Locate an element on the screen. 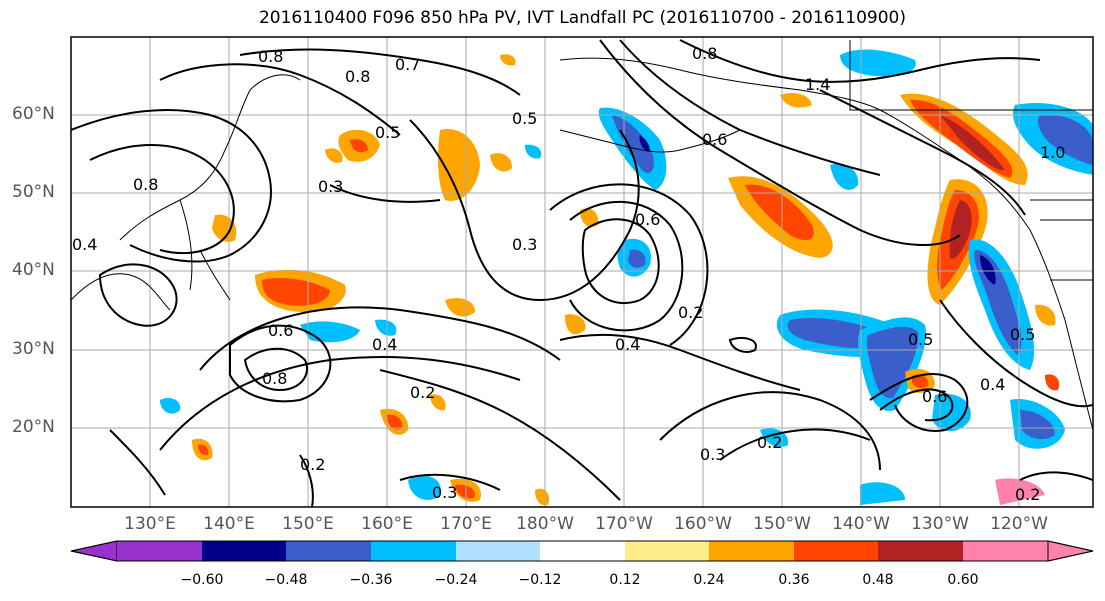 The width and height of the screenshot is (1105, 601). lon-label: 170°E is located at coordinates (466, 524).